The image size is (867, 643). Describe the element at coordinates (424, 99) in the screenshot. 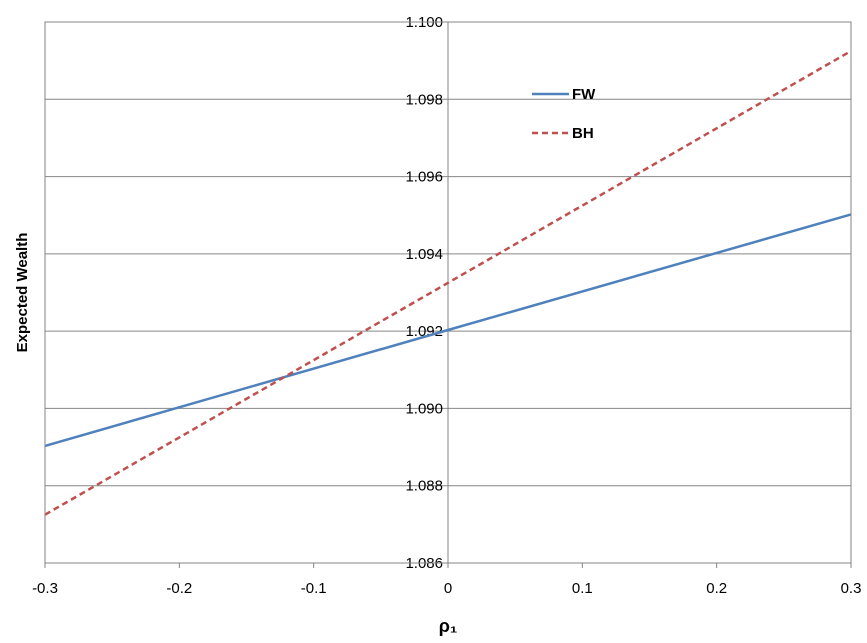

I see `y-tick-label: 1.098` at that location.